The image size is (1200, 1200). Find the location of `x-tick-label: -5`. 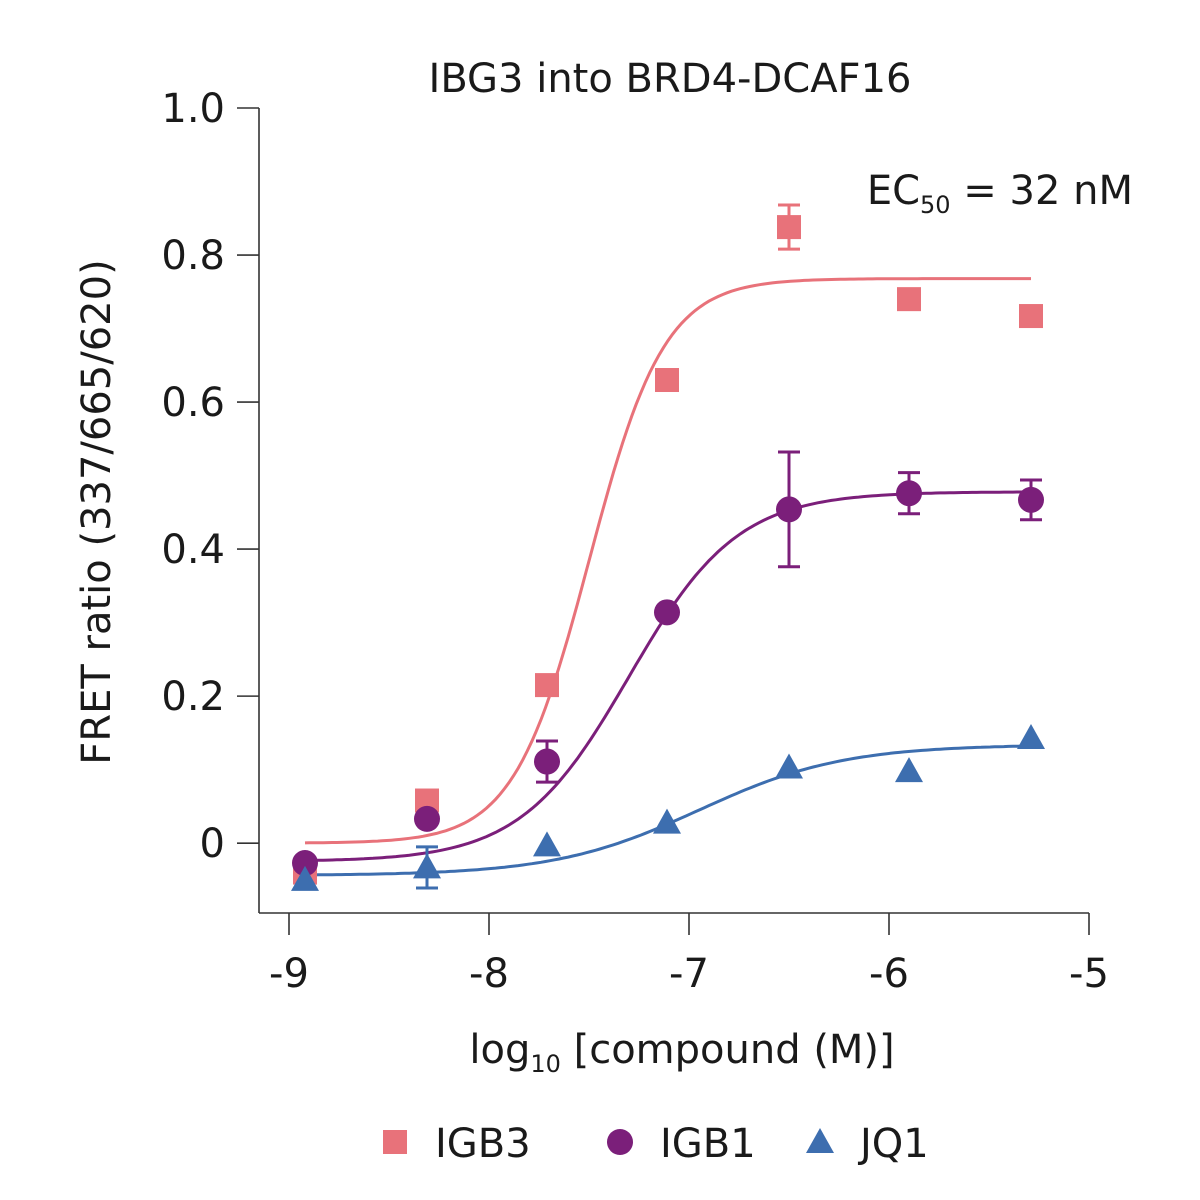

x-tick-label: -5 is located at coordinates (1089, 974).